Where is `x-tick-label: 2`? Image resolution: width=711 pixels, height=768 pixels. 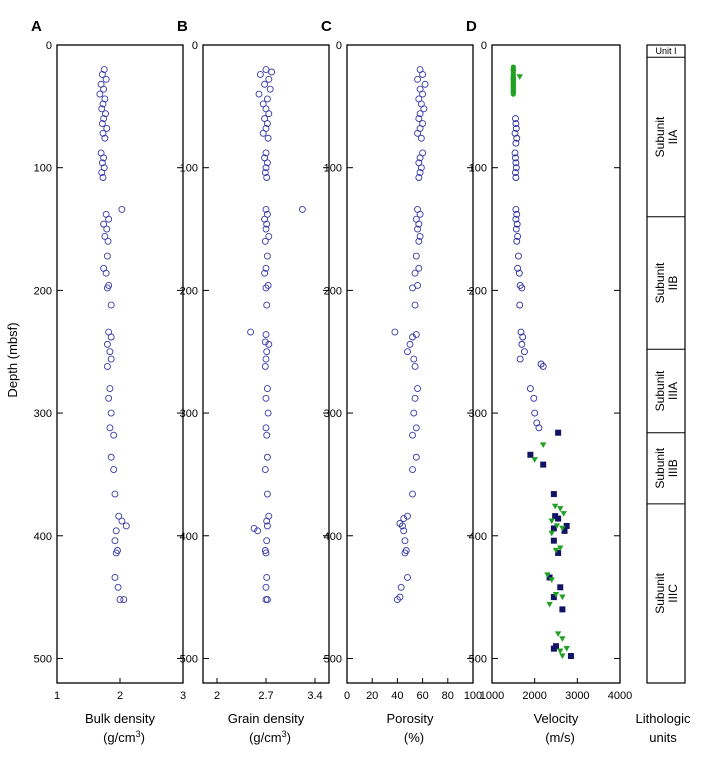 x-tick-label: 2 is located at coordinates (120, 696).